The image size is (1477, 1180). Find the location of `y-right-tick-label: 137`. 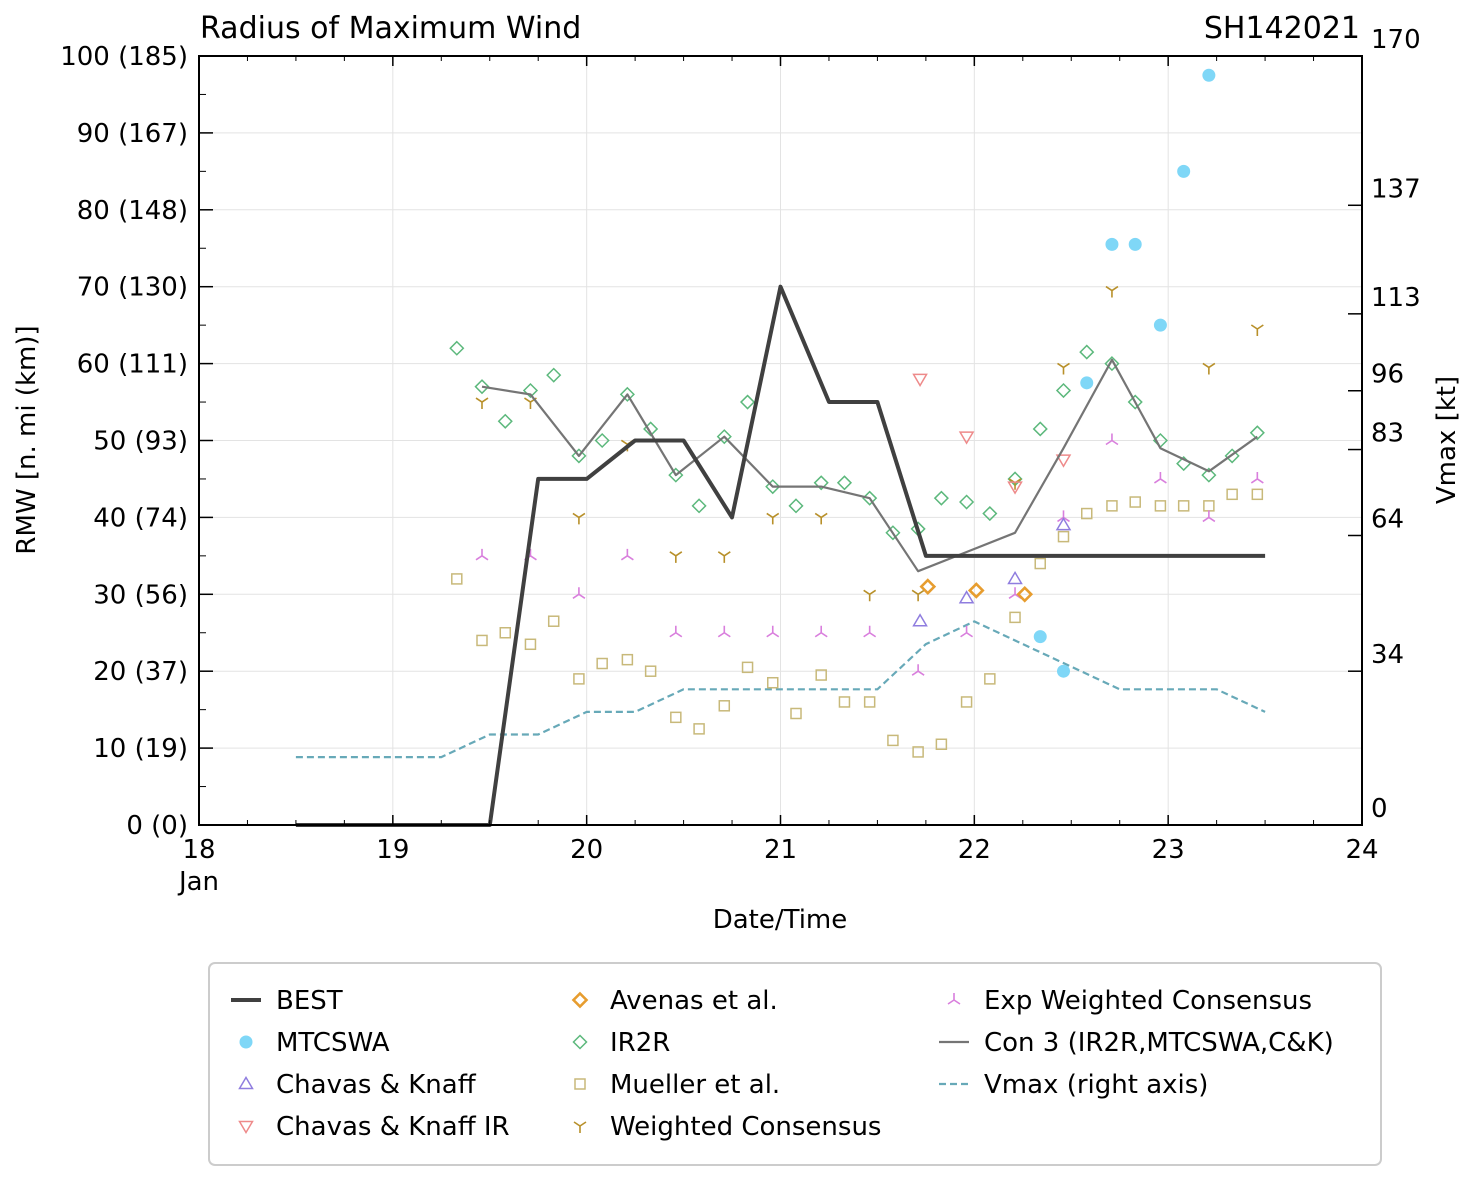

y-right-tick-label: 137 is located at coordinates (1396, 189).